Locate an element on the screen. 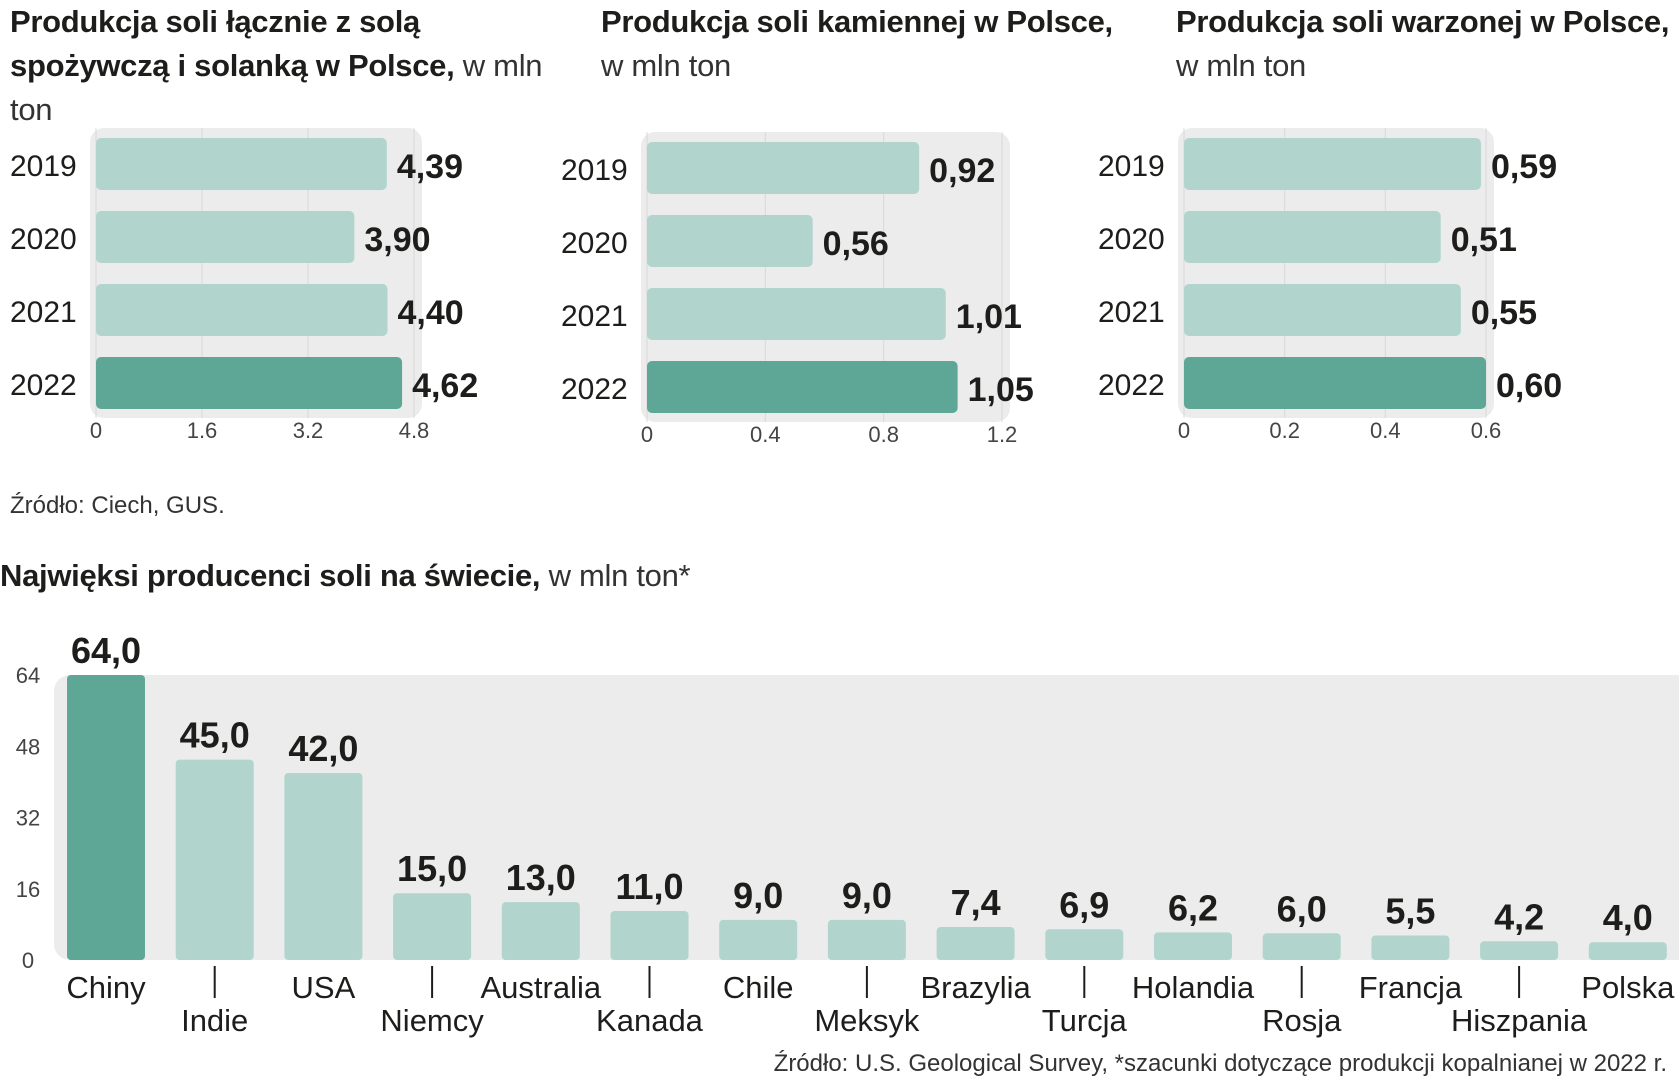 This screenshot has height=1080, width=1679. y-tick-label: 16 is located at coordinates (28, 889).